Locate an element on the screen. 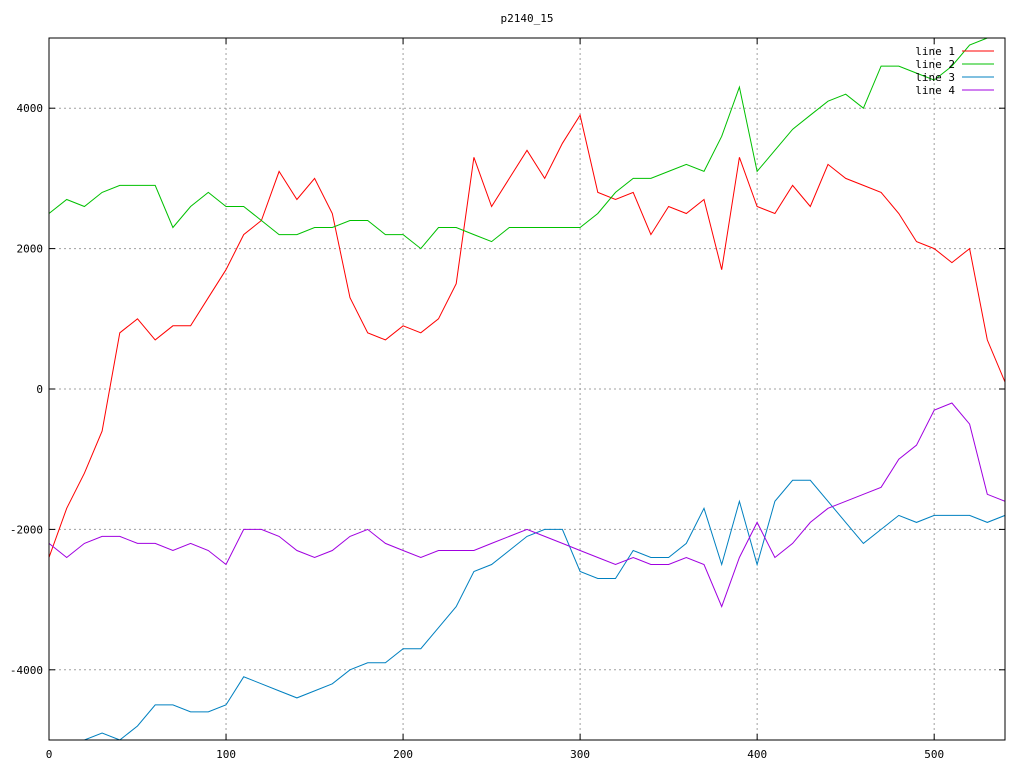 This screenshot has height=768, width=1024. x-tick-label: 100 is located at coordinates (226, 754).